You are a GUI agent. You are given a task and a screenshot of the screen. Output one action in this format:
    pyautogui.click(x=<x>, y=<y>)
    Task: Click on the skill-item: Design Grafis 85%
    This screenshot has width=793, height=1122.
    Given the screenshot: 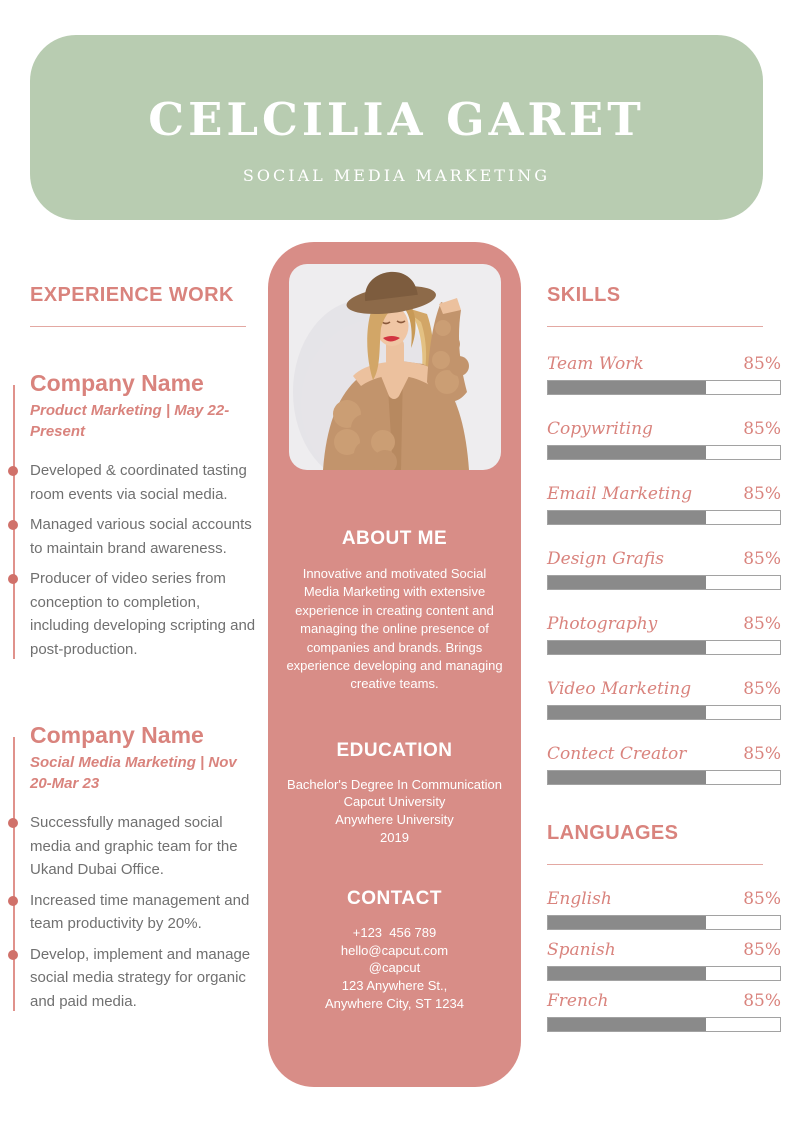 What is the action you would take?
    pyautogui.click(x=664, y=569)
    